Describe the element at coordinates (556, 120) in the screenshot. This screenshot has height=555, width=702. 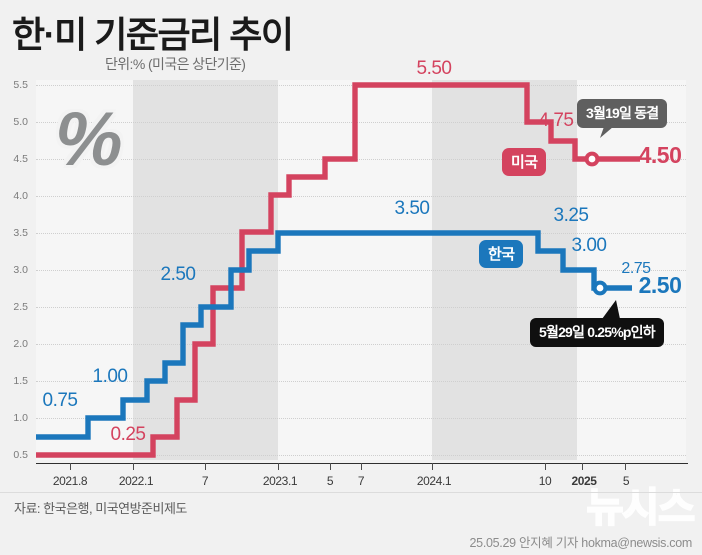
I see `data-label-us-4-75: 4.75` at that location.